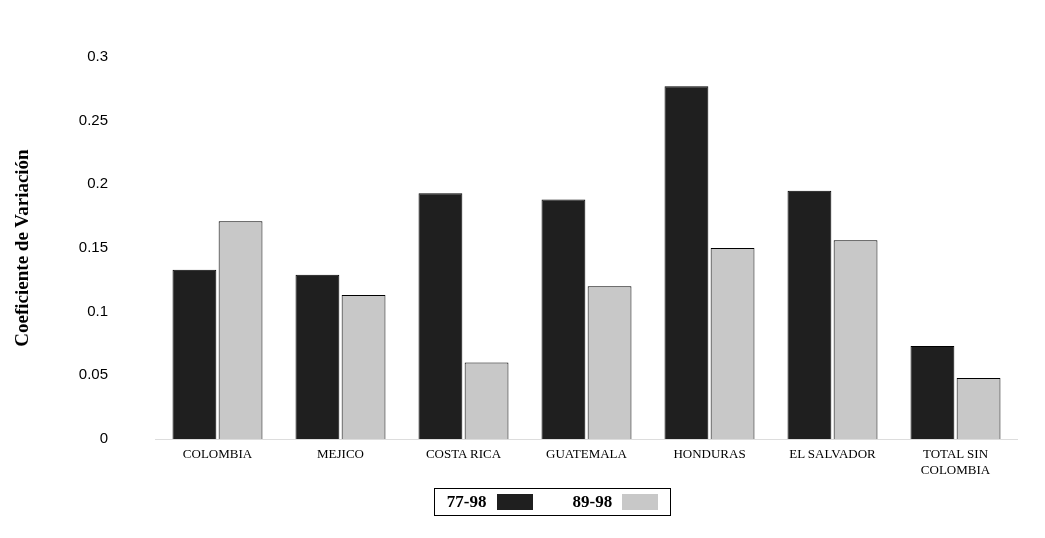 The image size is (1045, 538). What do you see at coordinates (97, 56) in the screenshot?
I see `y-tick-label: 0.3` at bounding box center [97, 56].